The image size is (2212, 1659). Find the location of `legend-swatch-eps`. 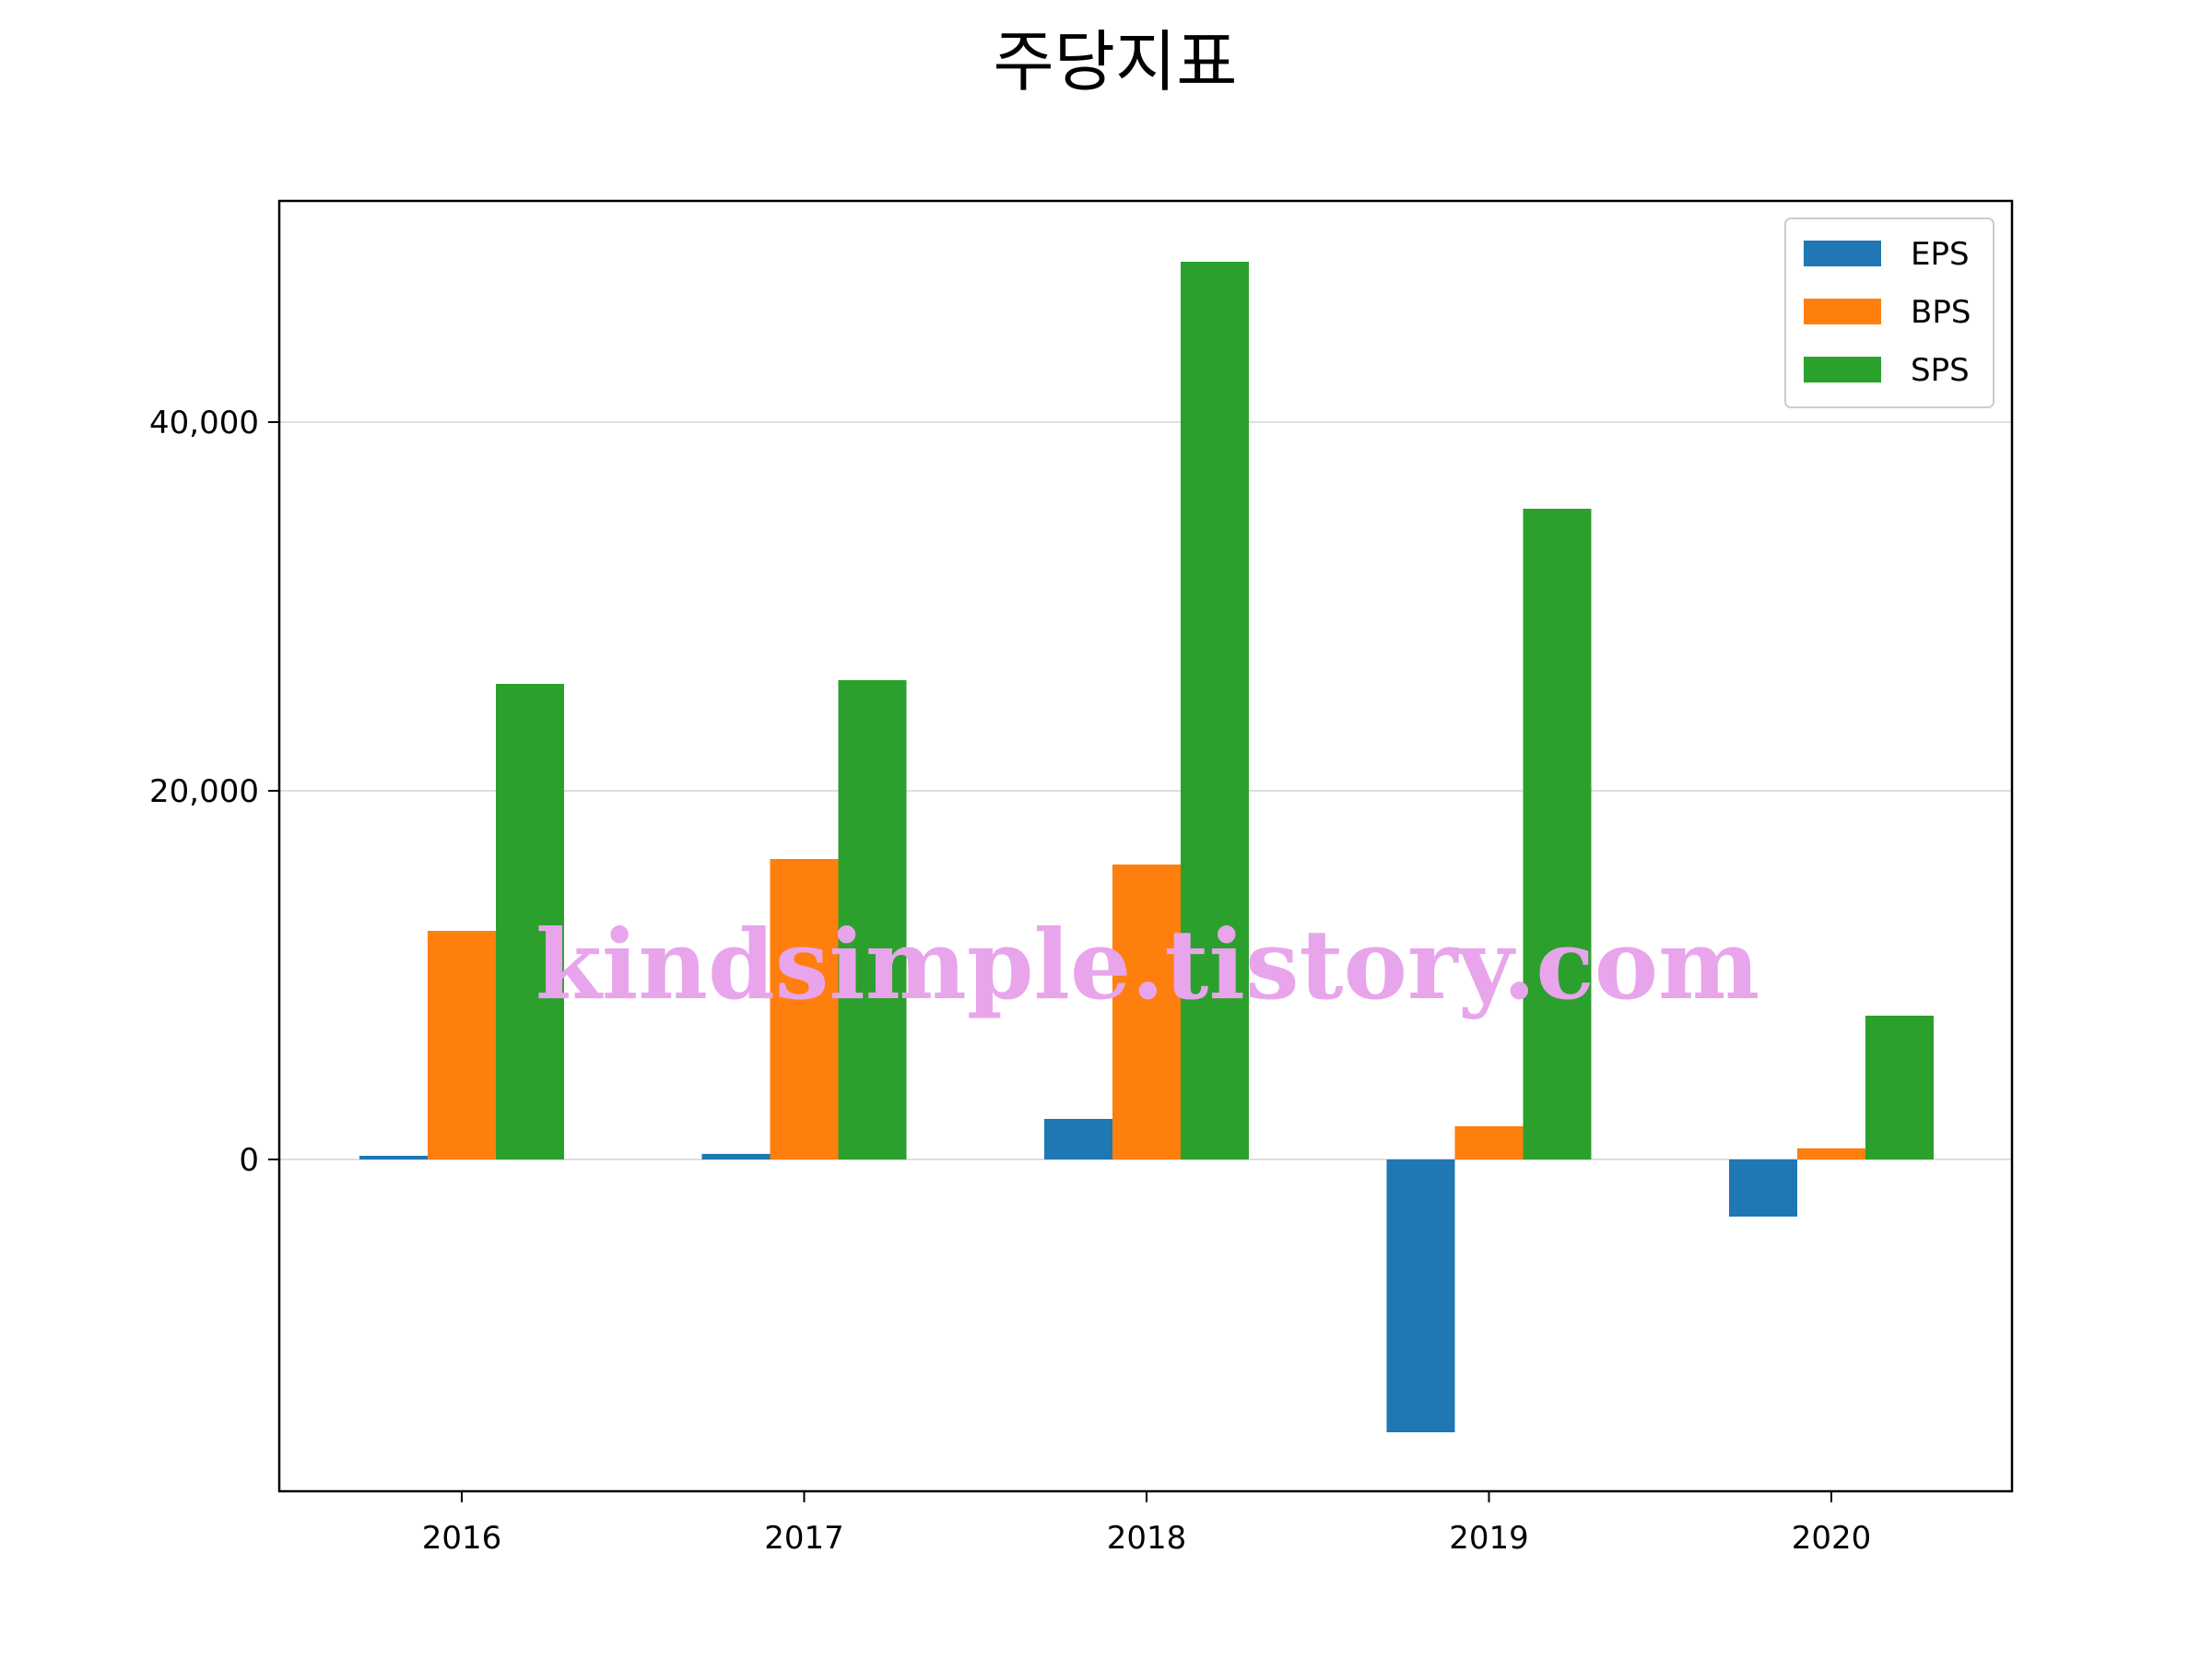

legend-swatch-eps is located at coordinates (1842, 253).